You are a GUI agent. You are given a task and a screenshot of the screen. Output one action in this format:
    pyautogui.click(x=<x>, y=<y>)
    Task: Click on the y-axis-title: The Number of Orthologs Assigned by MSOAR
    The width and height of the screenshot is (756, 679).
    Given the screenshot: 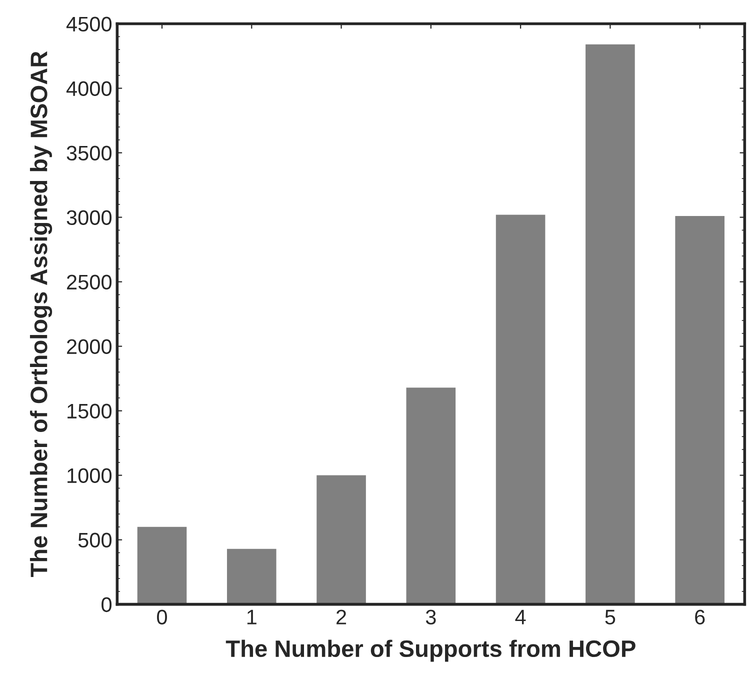 What is the action you would take?
    pyautogui.click(x=41, y=314)
    